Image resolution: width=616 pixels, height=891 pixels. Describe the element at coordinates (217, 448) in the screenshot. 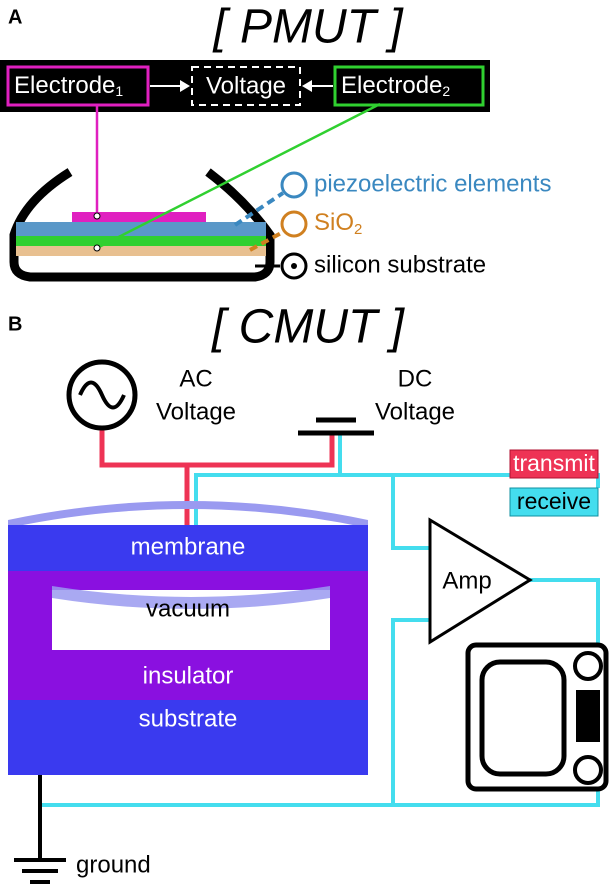

I see `transmit-wire` at that location.